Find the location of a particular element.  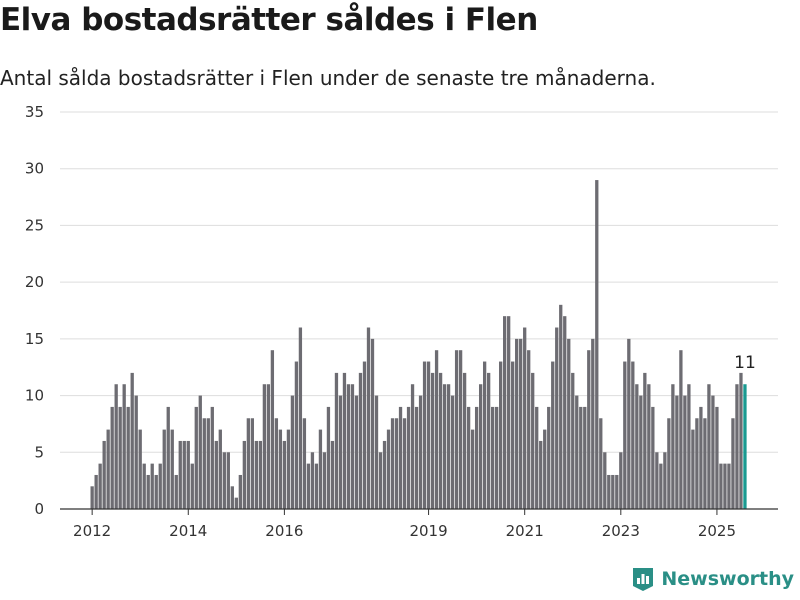

y-tick-label: 25 is located at coordinates (34, 225).